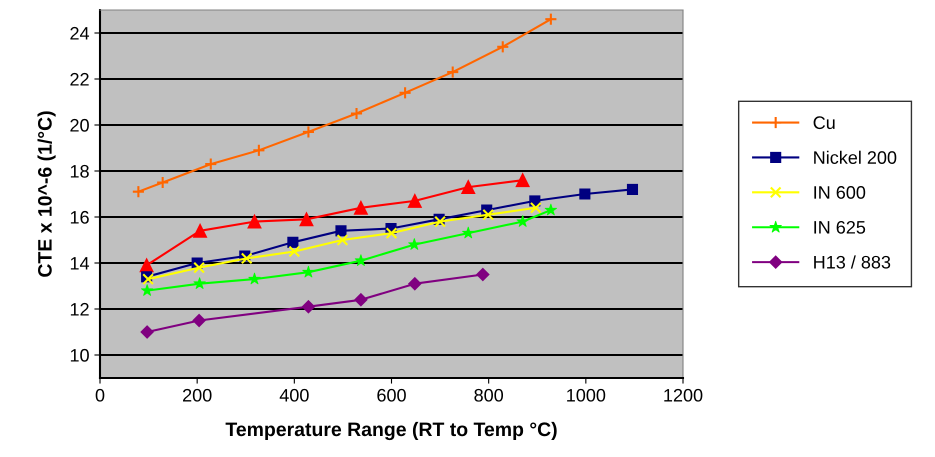 This screenshot has height=457, width=935. Describe the element at coordinates (391, 395) in the screenshot. I see `x-tick-label: 600` at that location.